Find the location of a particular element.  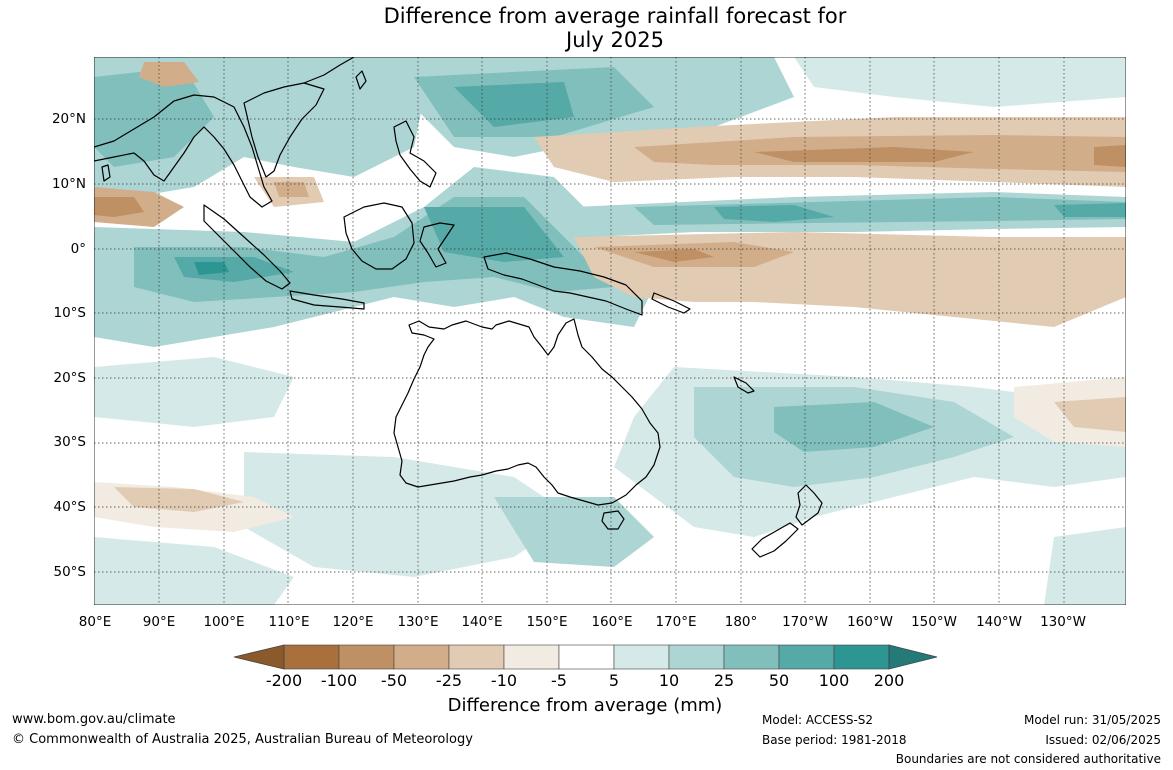

legend-swatches is located at coordinates (586, 657).